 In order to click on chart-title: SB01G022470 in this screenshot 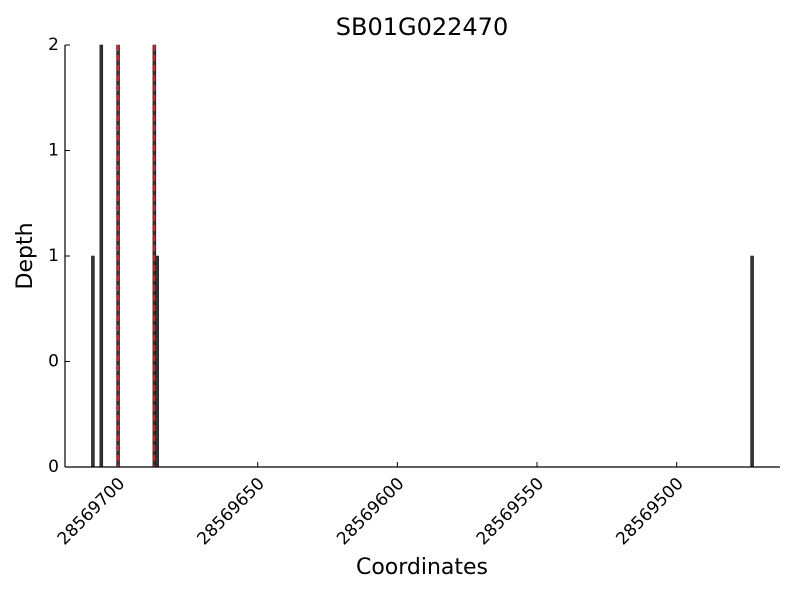, I will do `click(422, 27)`.